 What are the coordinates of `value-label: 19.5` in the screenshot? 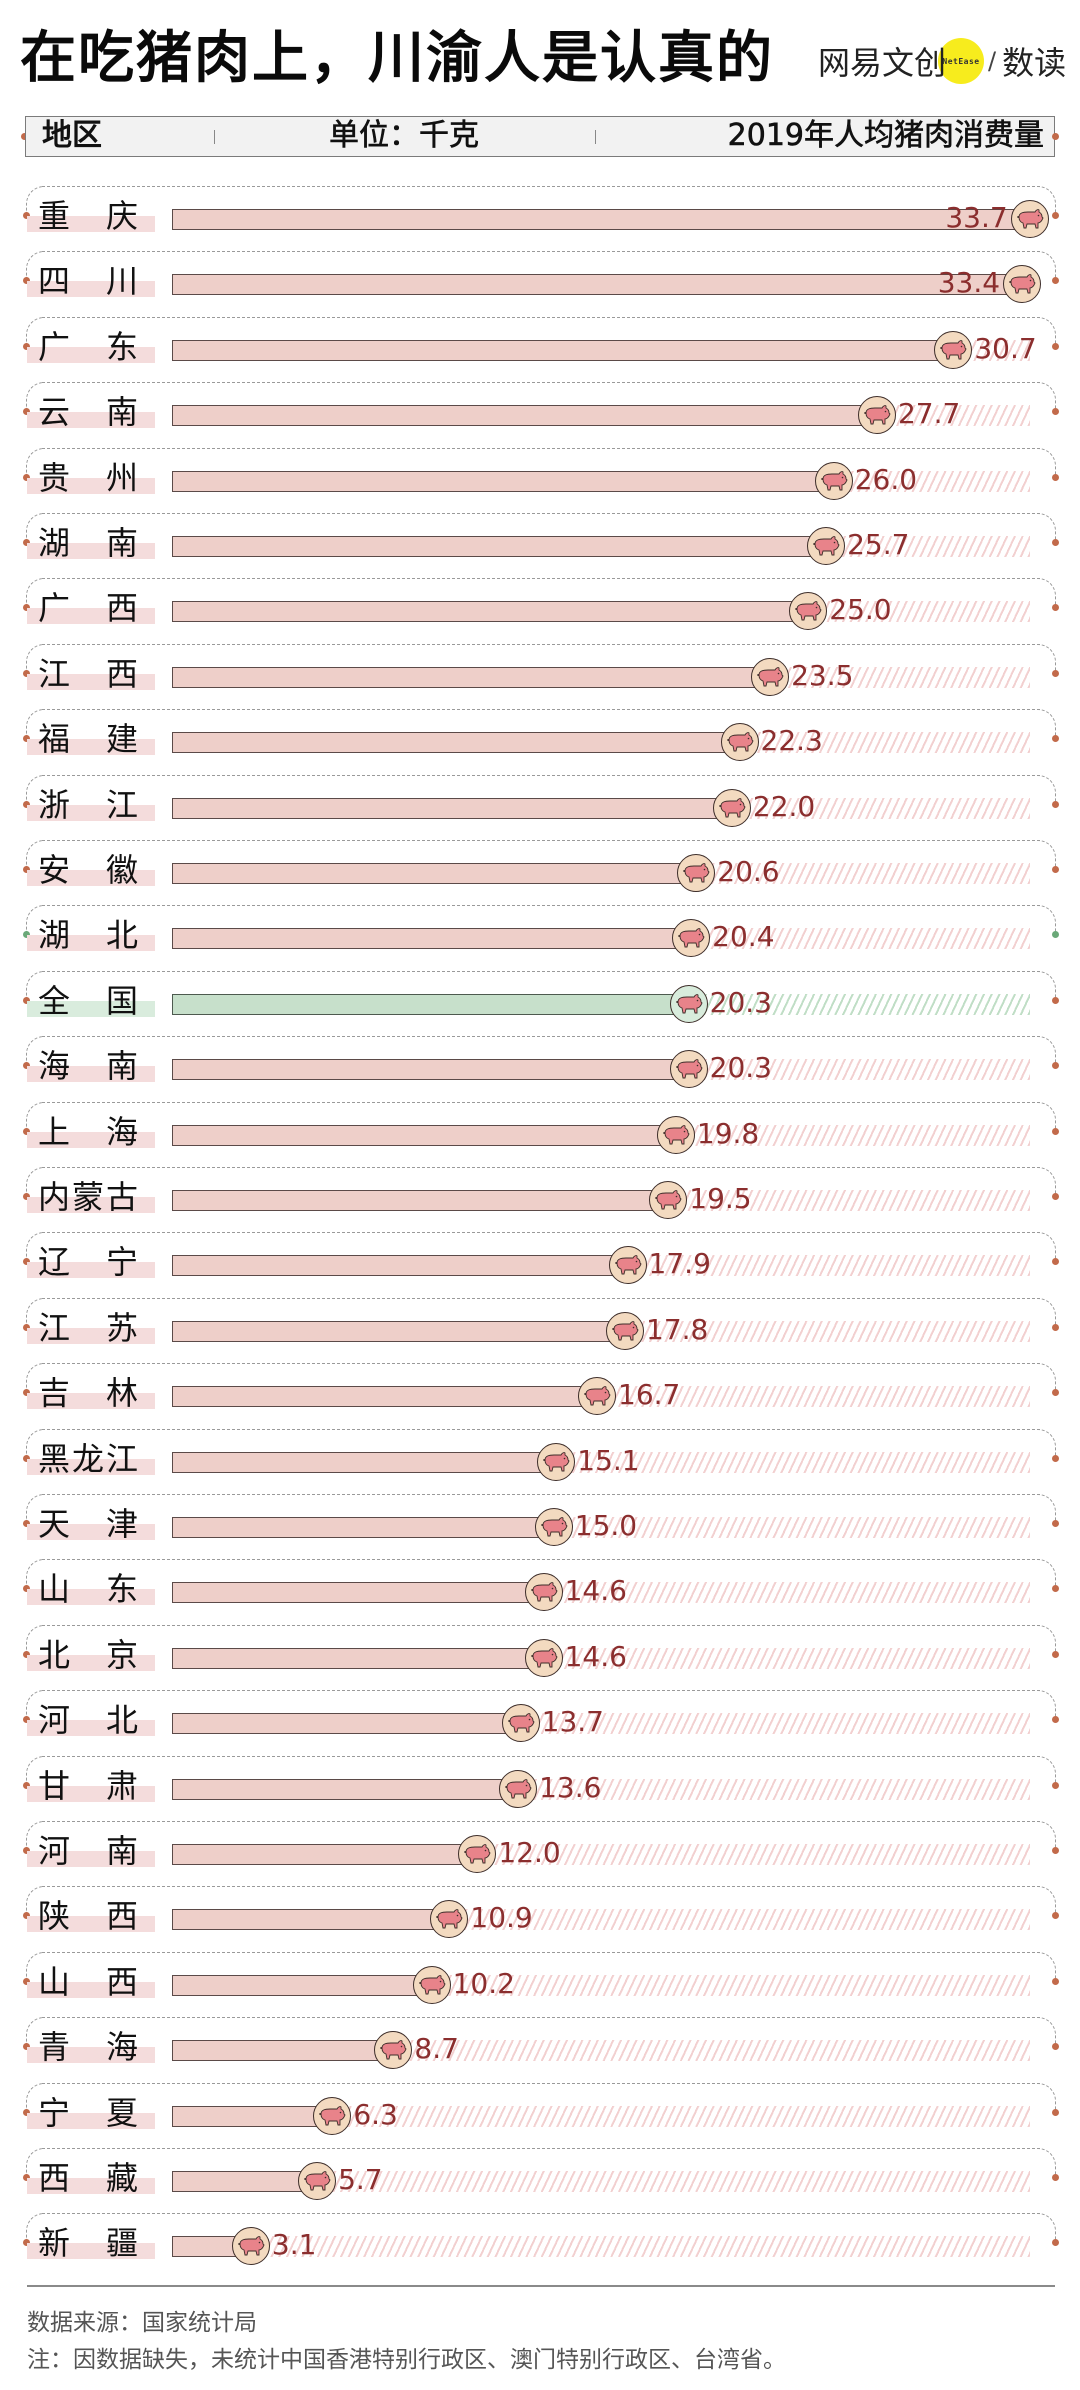 It's located at (720, 1198).